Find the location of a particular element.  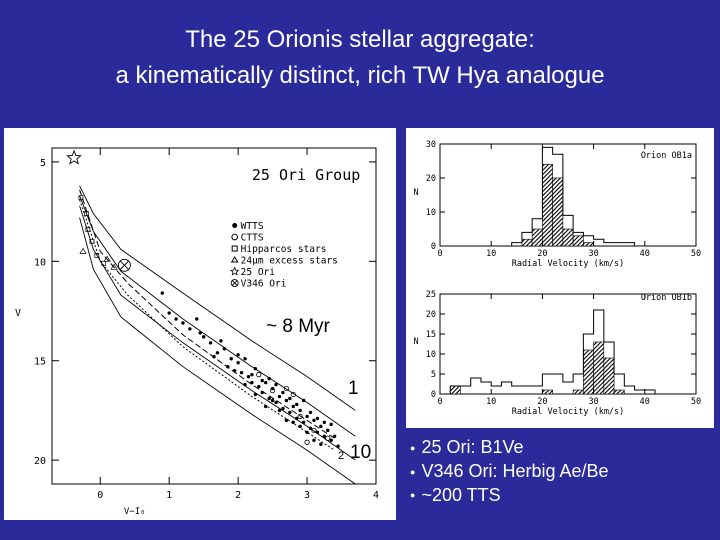

age-label-2: 2 is located at coordinates (341, 456).